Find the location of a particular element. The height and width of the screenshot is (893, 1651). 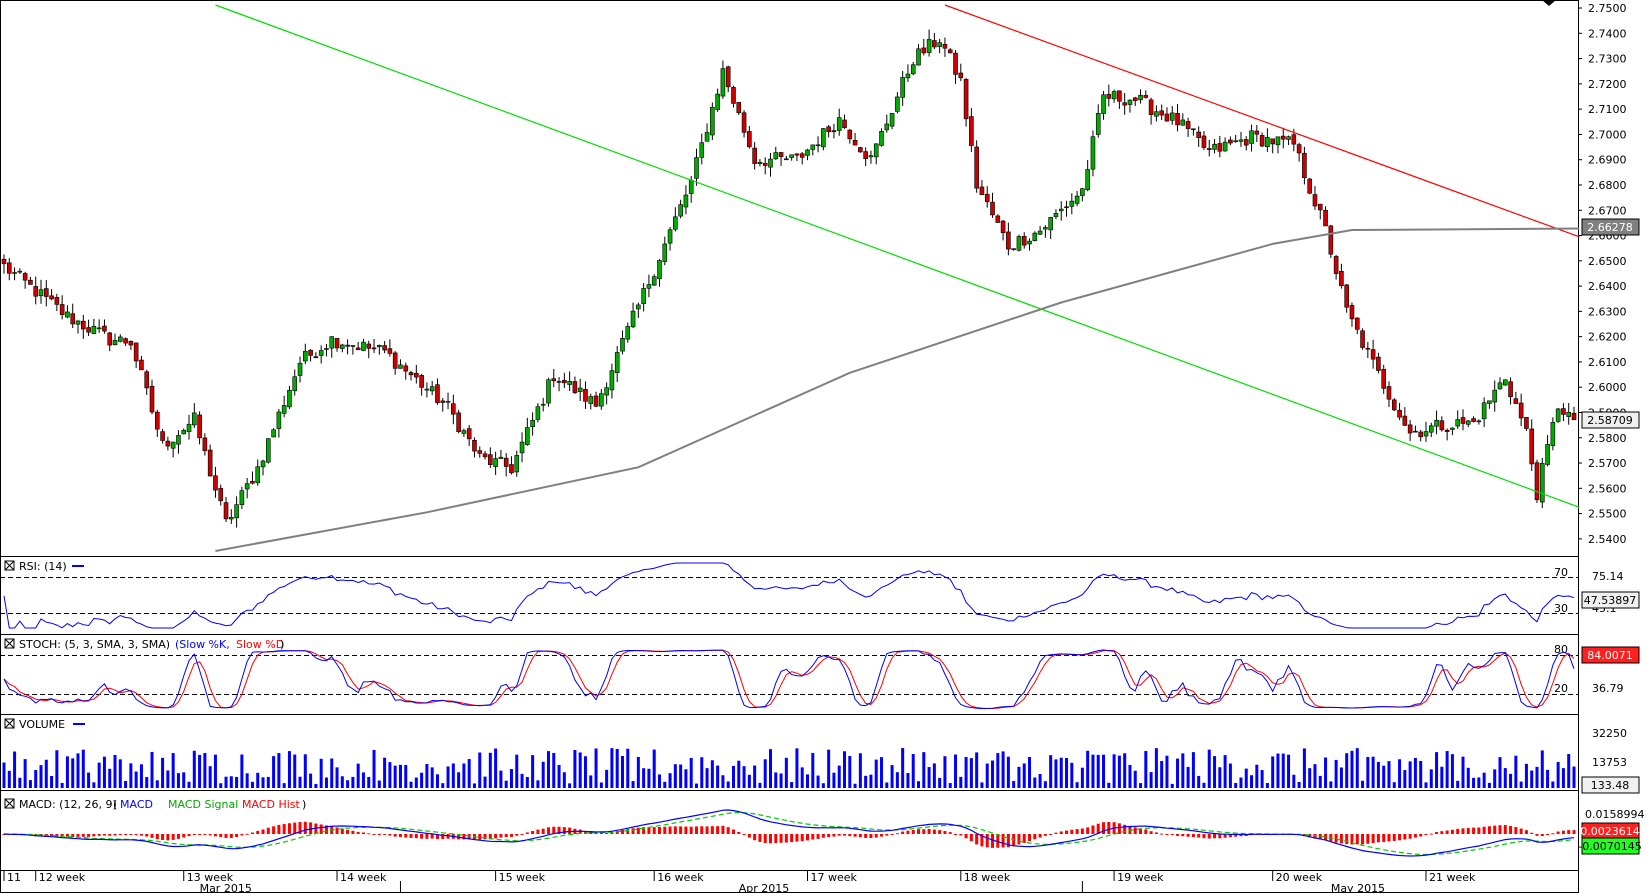

price-tick-label: 2.5400 is located at coordinates (1607, 539).